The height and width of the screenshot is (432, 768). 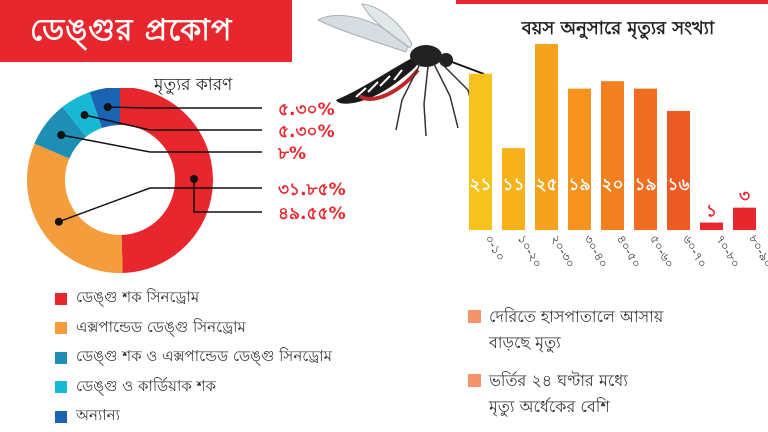 I want to click on note-line: দেরিতে হাসপাতালে আসায়, so click(x=576, y=316).